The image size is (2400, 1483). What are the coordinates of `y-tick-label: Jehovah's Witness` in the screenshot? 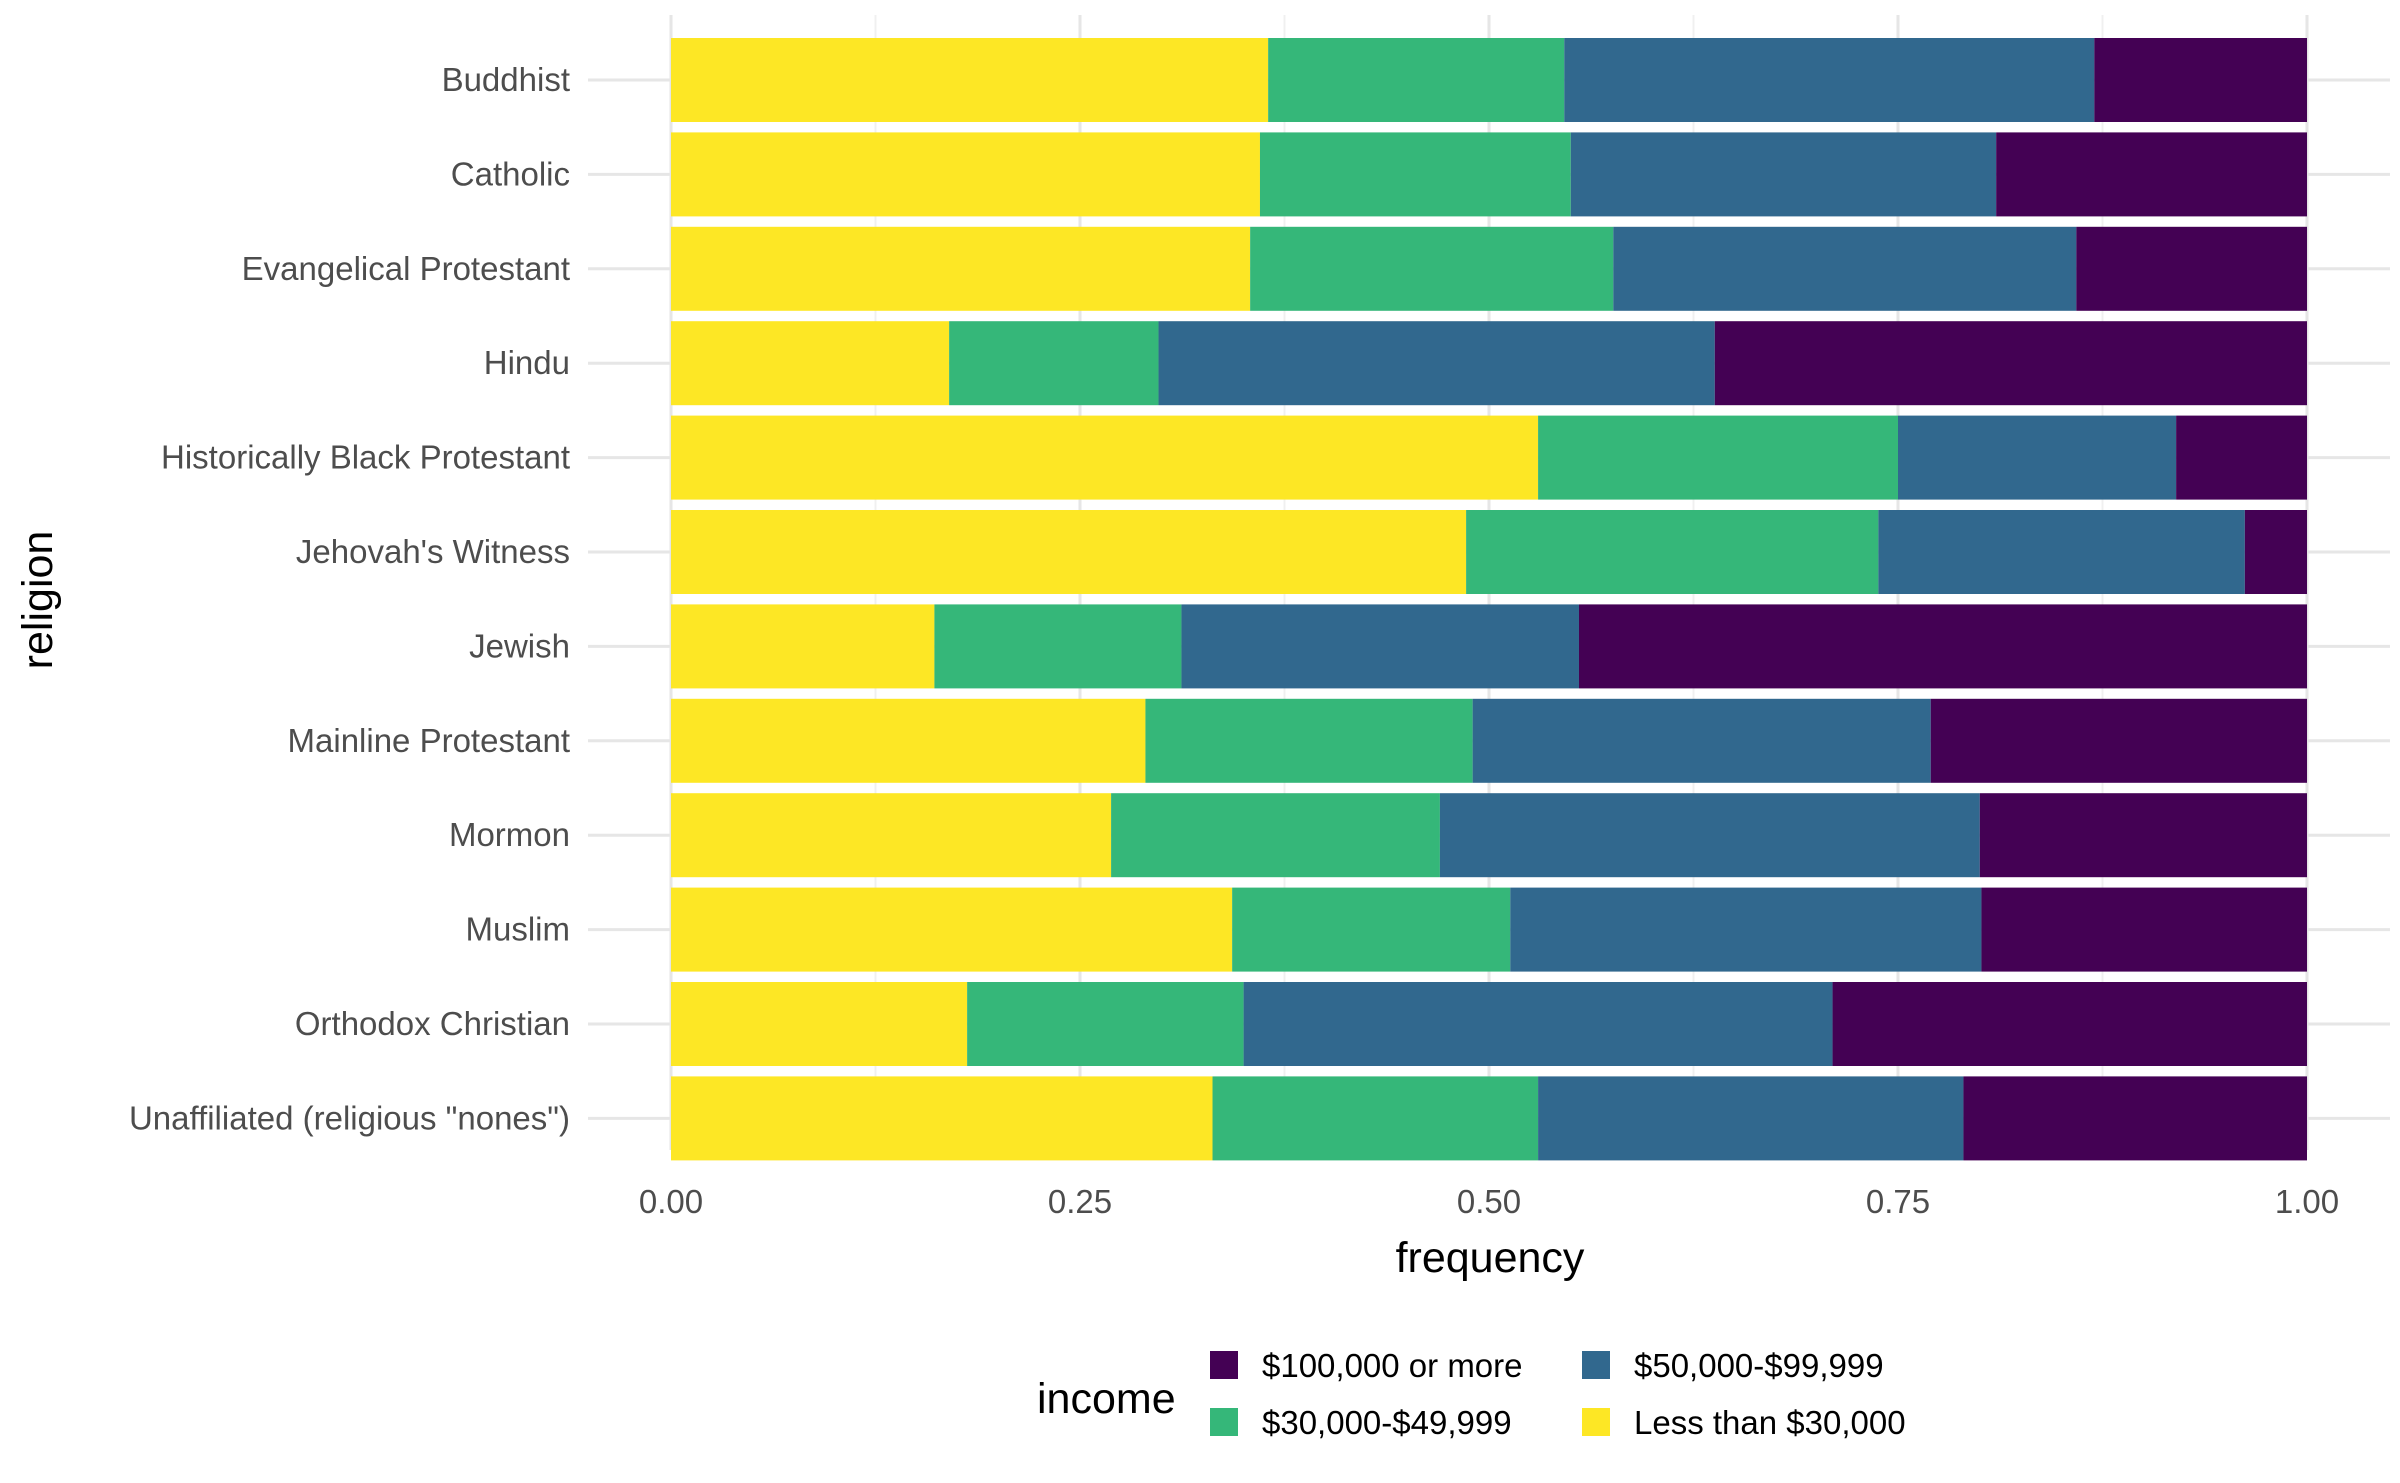 It's located at (433, 551).